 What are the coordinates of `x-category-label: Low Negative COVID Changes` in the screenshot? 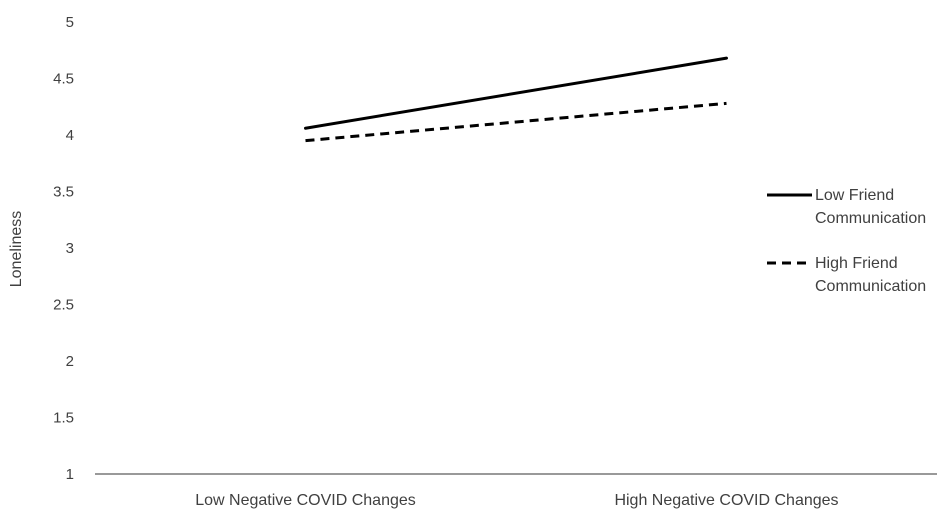 It's located at (305, 500).